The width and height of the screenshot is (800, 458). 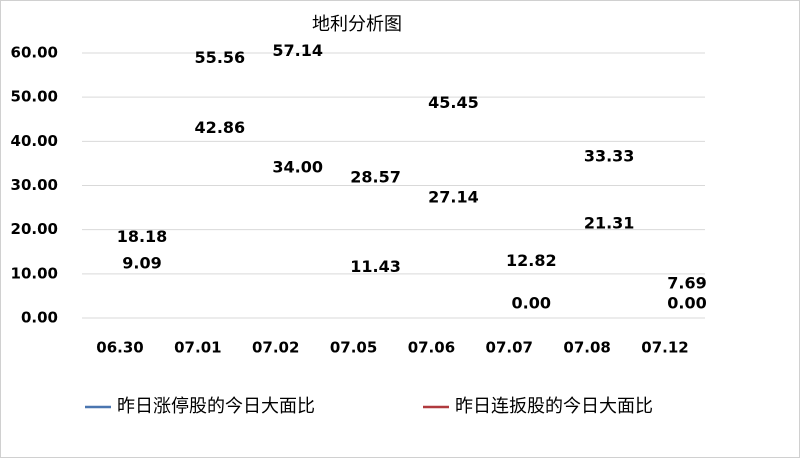 I want to click on x-tick-label: 07.12, so click(x=664, y=348).